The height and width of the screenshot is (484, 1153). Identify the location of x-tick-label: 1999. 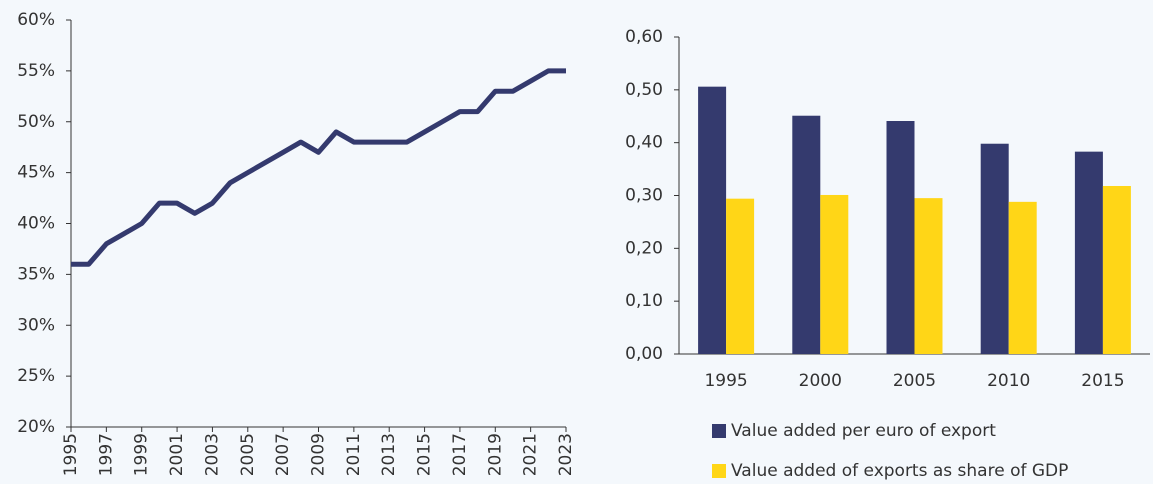
(142, 454).